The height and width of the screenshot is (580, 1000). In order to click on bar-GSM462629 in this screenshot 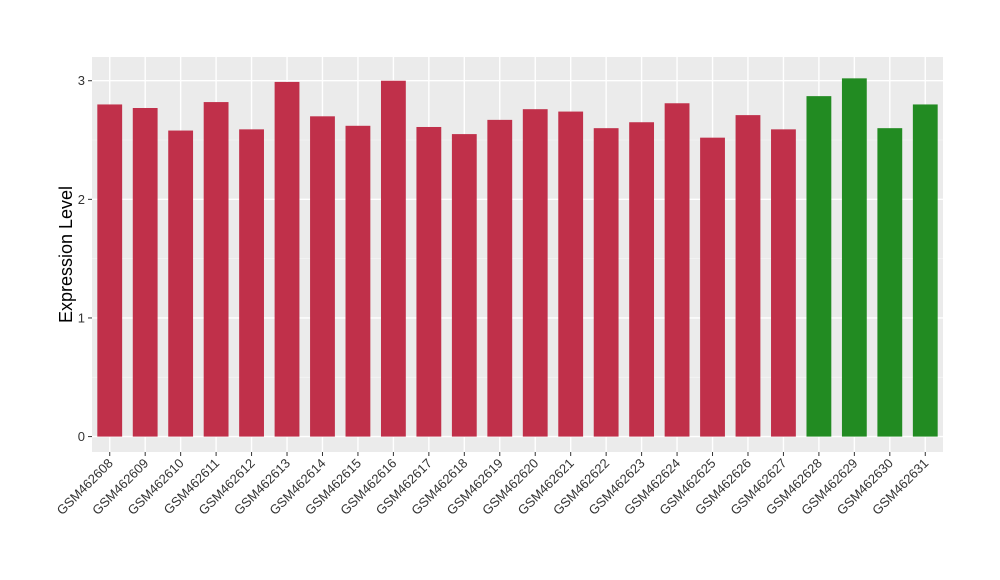, I will do `click(854, 257)`.